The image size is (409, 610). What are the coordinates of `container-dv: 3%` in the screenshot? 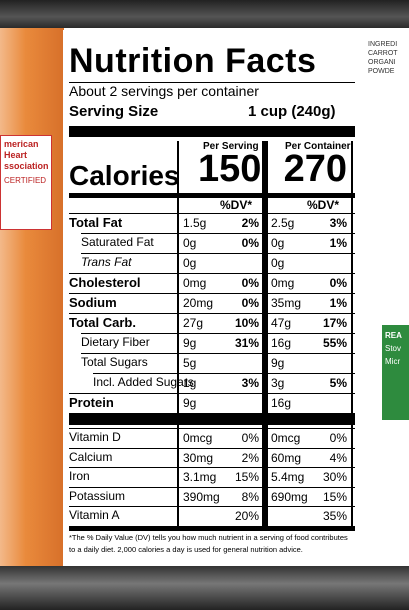 It's located at (338, 223).